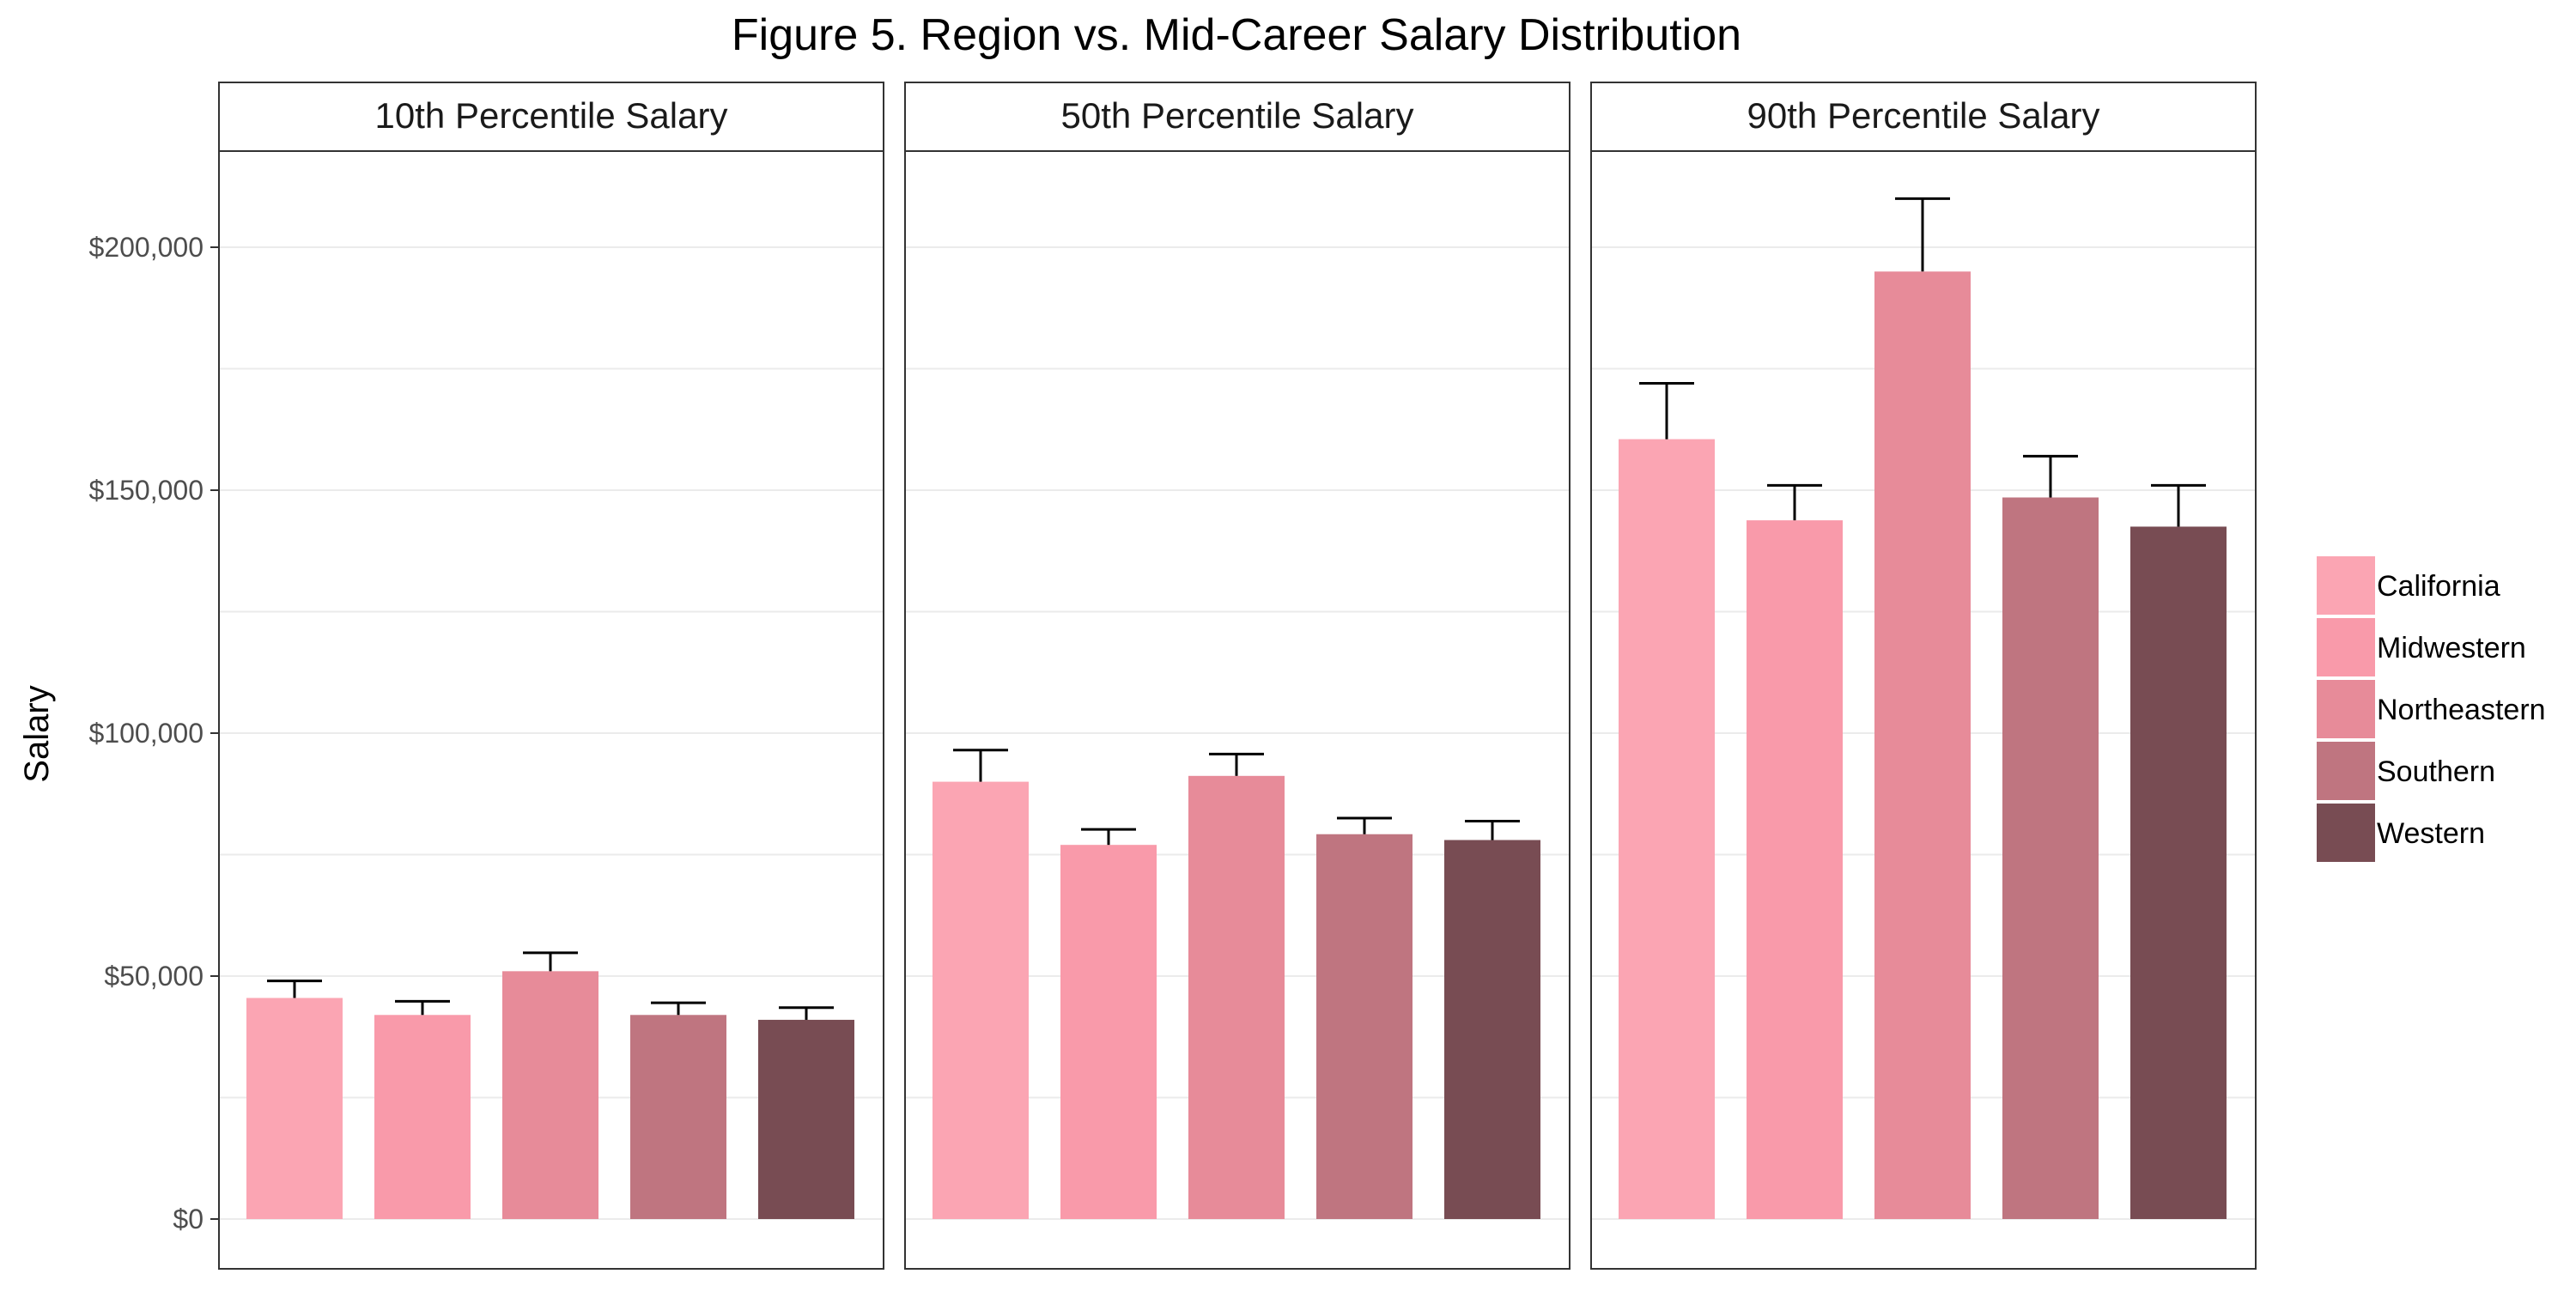 The image size is (2576, 1292). Describe the element at coordinates (2346, 833) in the screenshot. I see `legend-key-western` at that location.